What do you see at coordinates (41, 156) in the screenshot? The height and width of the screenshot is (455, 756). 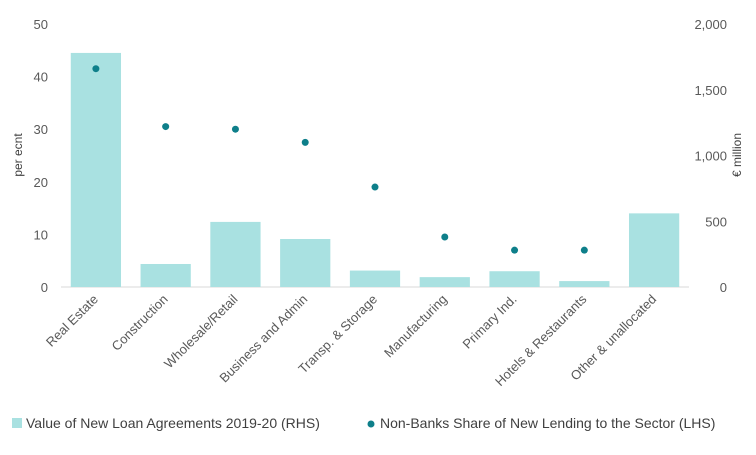 I see `left-axis-ticks: 0 10 20 30 40 50` at bounding box center [41, 156].